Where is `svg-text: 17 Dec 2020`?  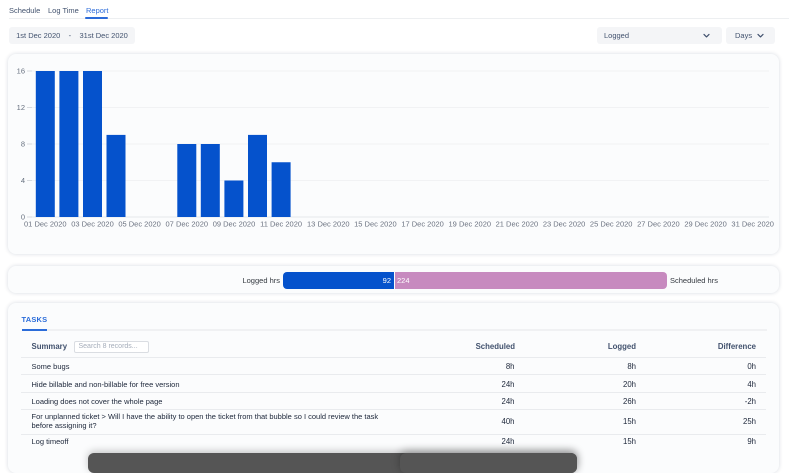
svg-text: 17 Dec 2020 is located at coordinates (422, 224).